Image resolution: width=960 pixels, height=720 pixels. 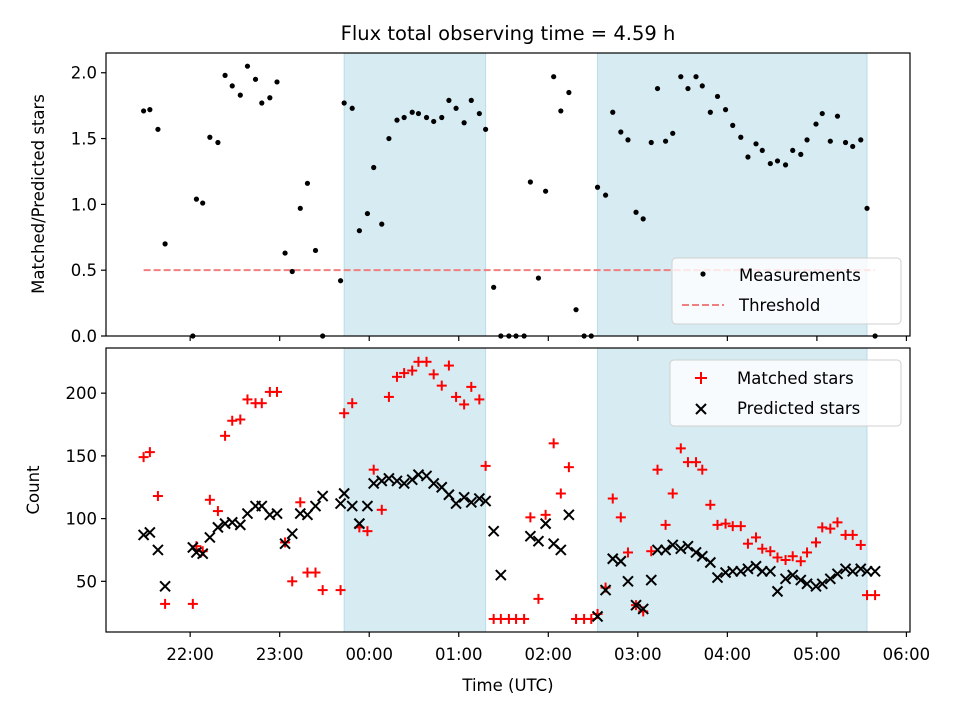 What do you see at coordinates (86, 581) in the screenshot?
I see `y-tick-label: 50` at bounding box center [86, 581].